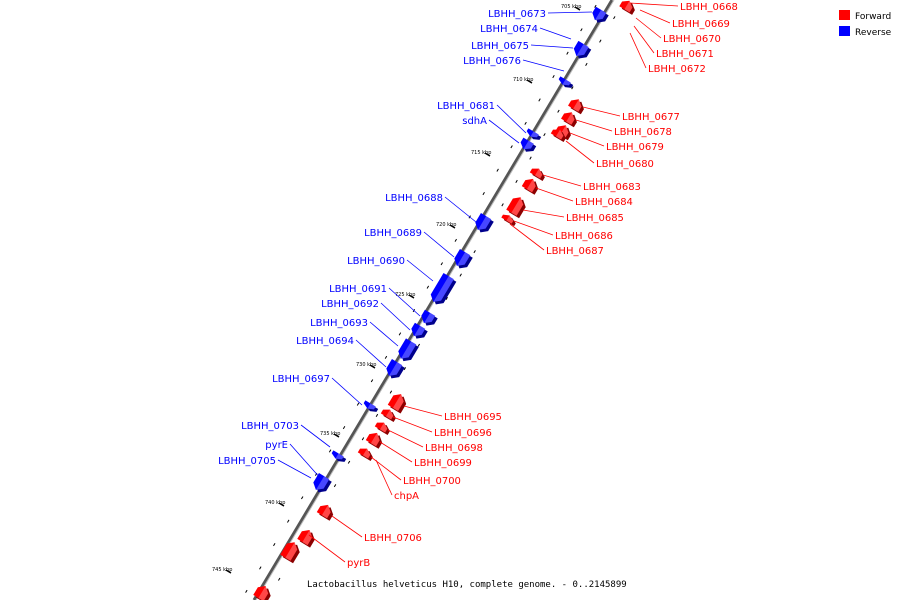  Describe the element at coordinates (604, 202) in the screenshot. I see `forward-gene-label: LBHH_0684` at that location.